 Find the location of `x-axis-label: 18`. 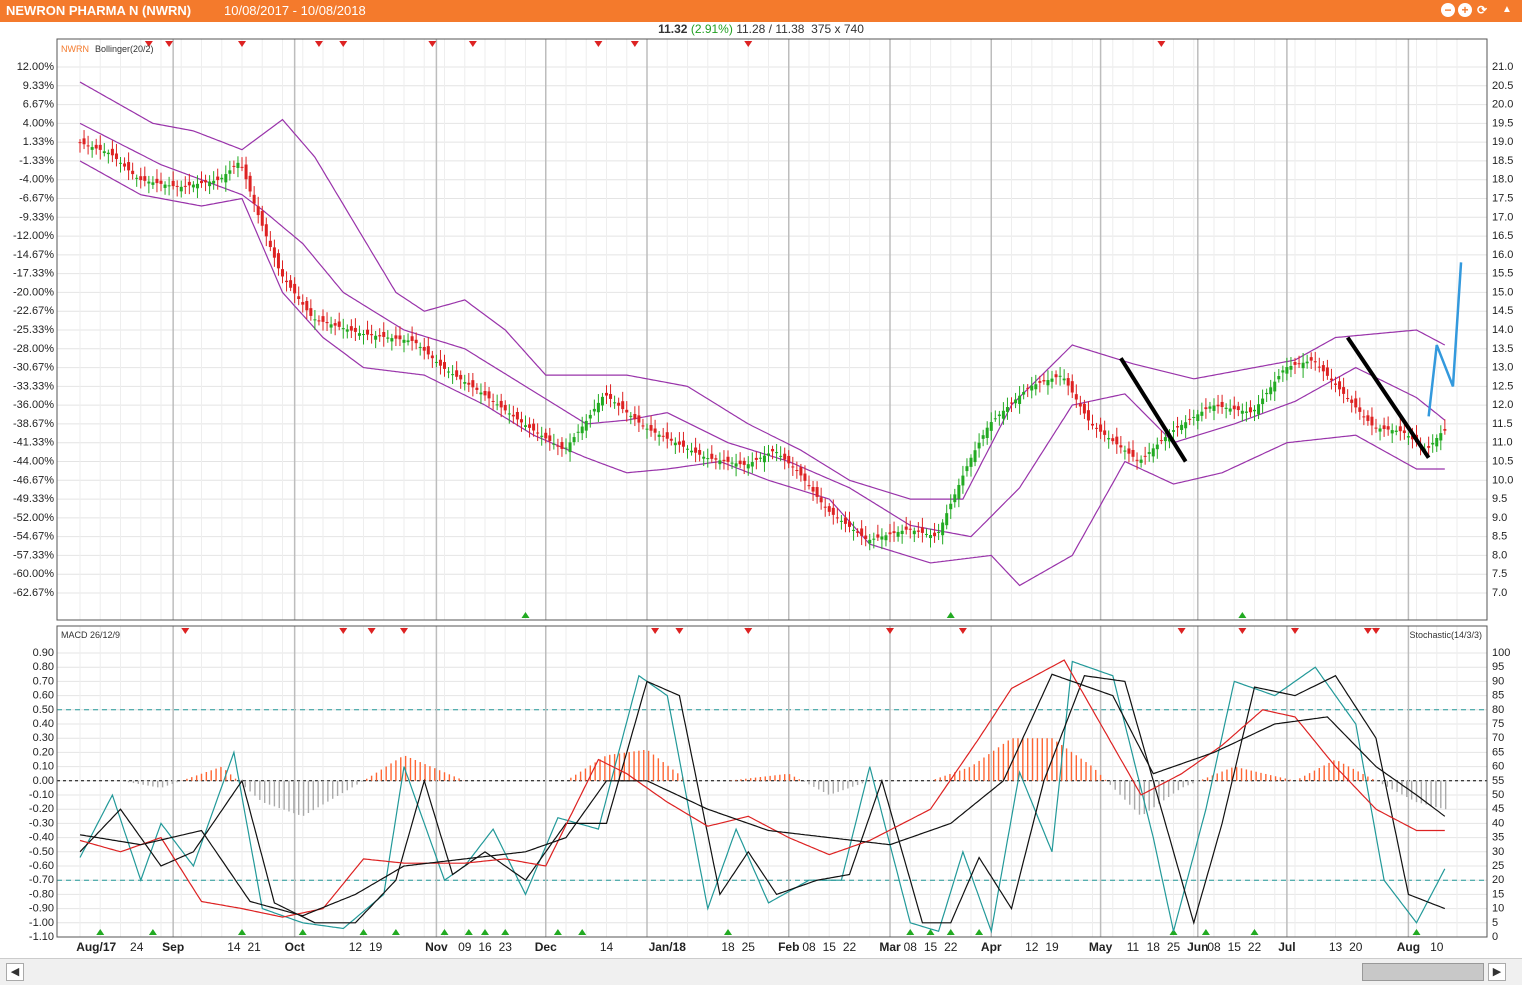

x-axis-label: 18 is located at coordinates (728, 947).